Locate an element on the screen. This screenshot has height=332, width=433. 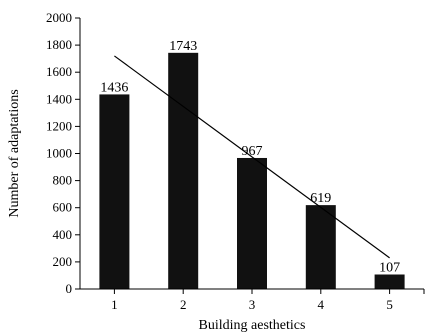
y-tick-label: 600 is located at coordinates (63, 207).